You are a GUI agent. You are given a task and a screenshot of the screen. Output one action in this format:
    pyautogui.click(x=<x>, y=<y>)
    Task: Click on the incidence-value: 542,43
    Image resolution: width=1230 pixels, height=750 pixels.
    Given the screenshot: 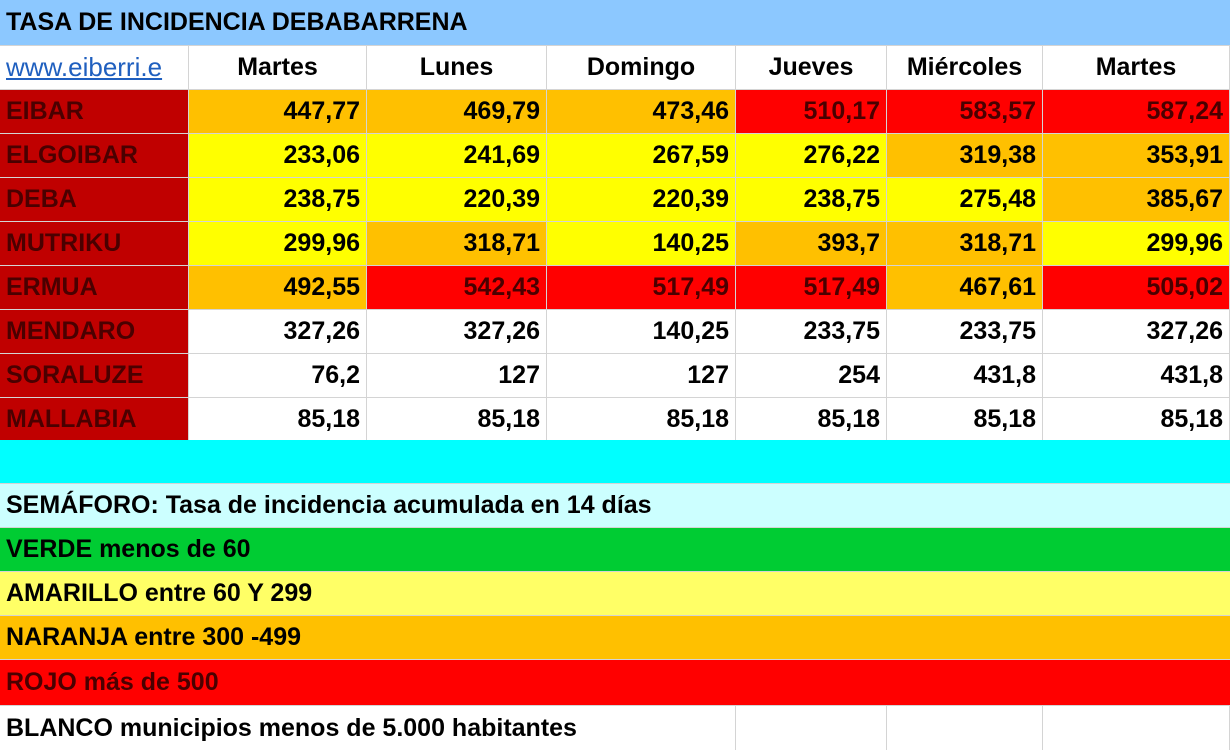 What is the action you would take?
    pyautogui.click(x=457, y=288)
    